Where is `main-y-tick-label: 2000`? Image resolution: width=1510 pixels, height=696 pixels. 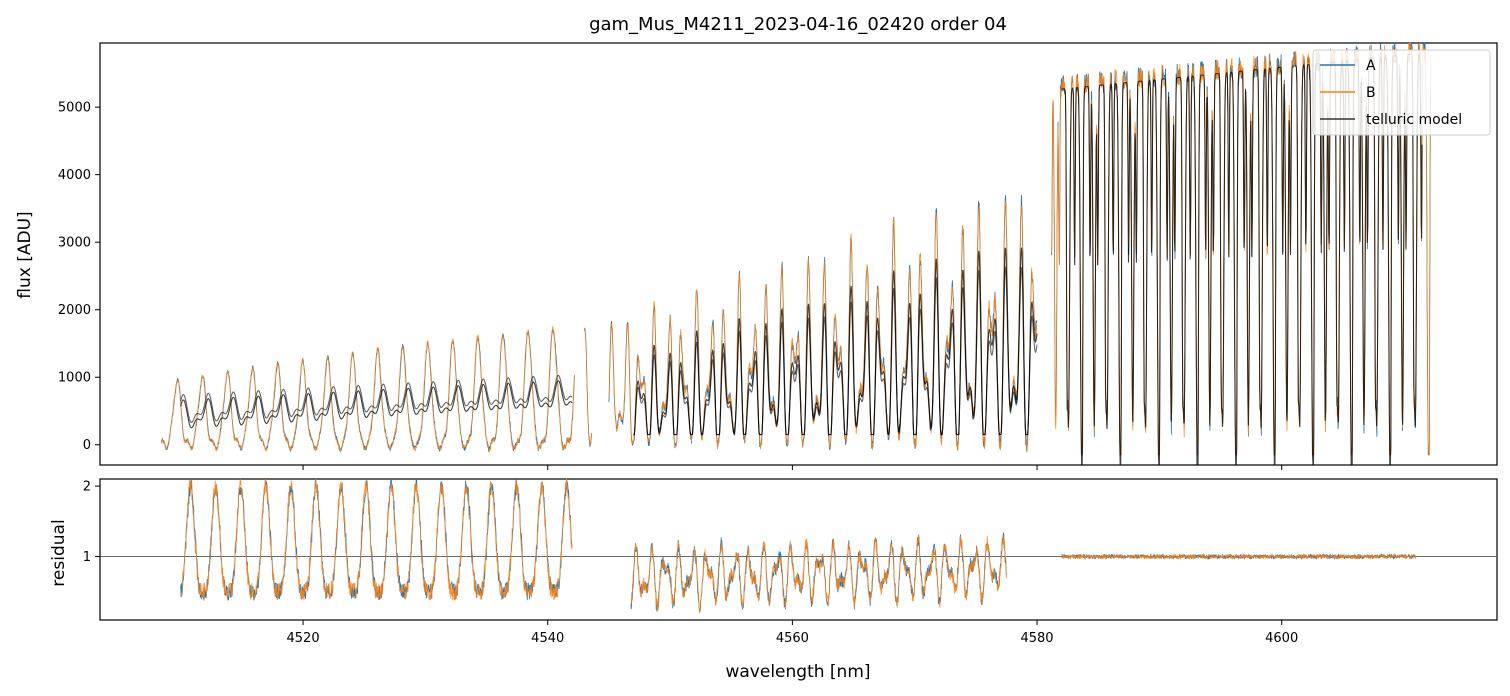 main-y-tick-label: 2000 is located at coordinates (74, 310).